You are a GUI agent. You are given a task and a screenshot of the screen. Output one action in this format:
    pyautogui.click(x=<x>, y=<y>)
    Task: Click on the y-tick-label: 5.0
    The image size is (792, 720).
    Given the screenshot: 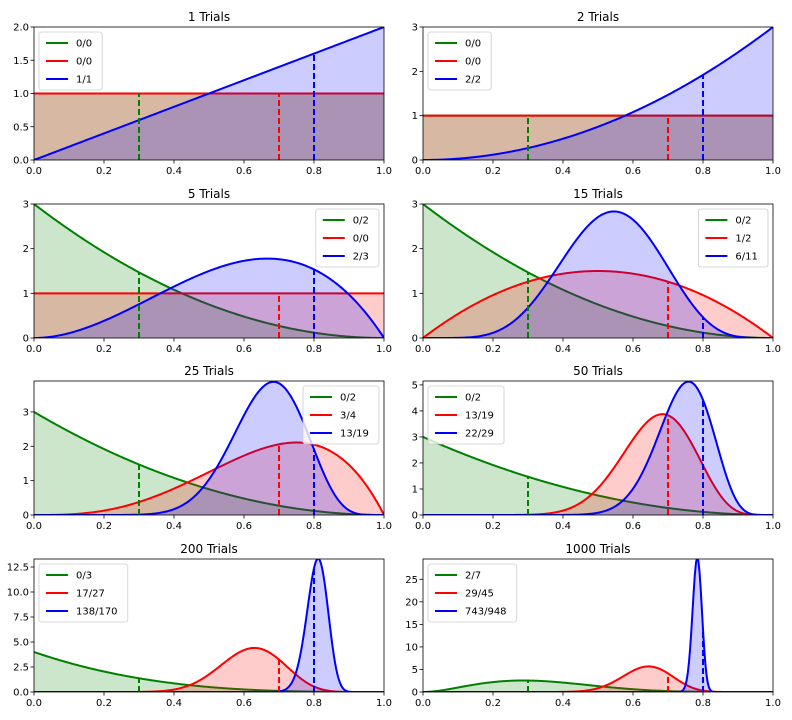 What is the action you would take?
    pyautogui.click(x=21, y=643)
    